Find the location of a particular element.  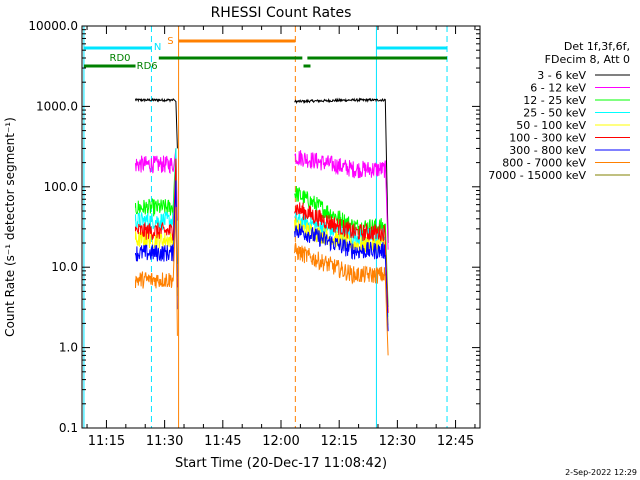

series-trace-6-seg1 is located at coordinates (156, 245).